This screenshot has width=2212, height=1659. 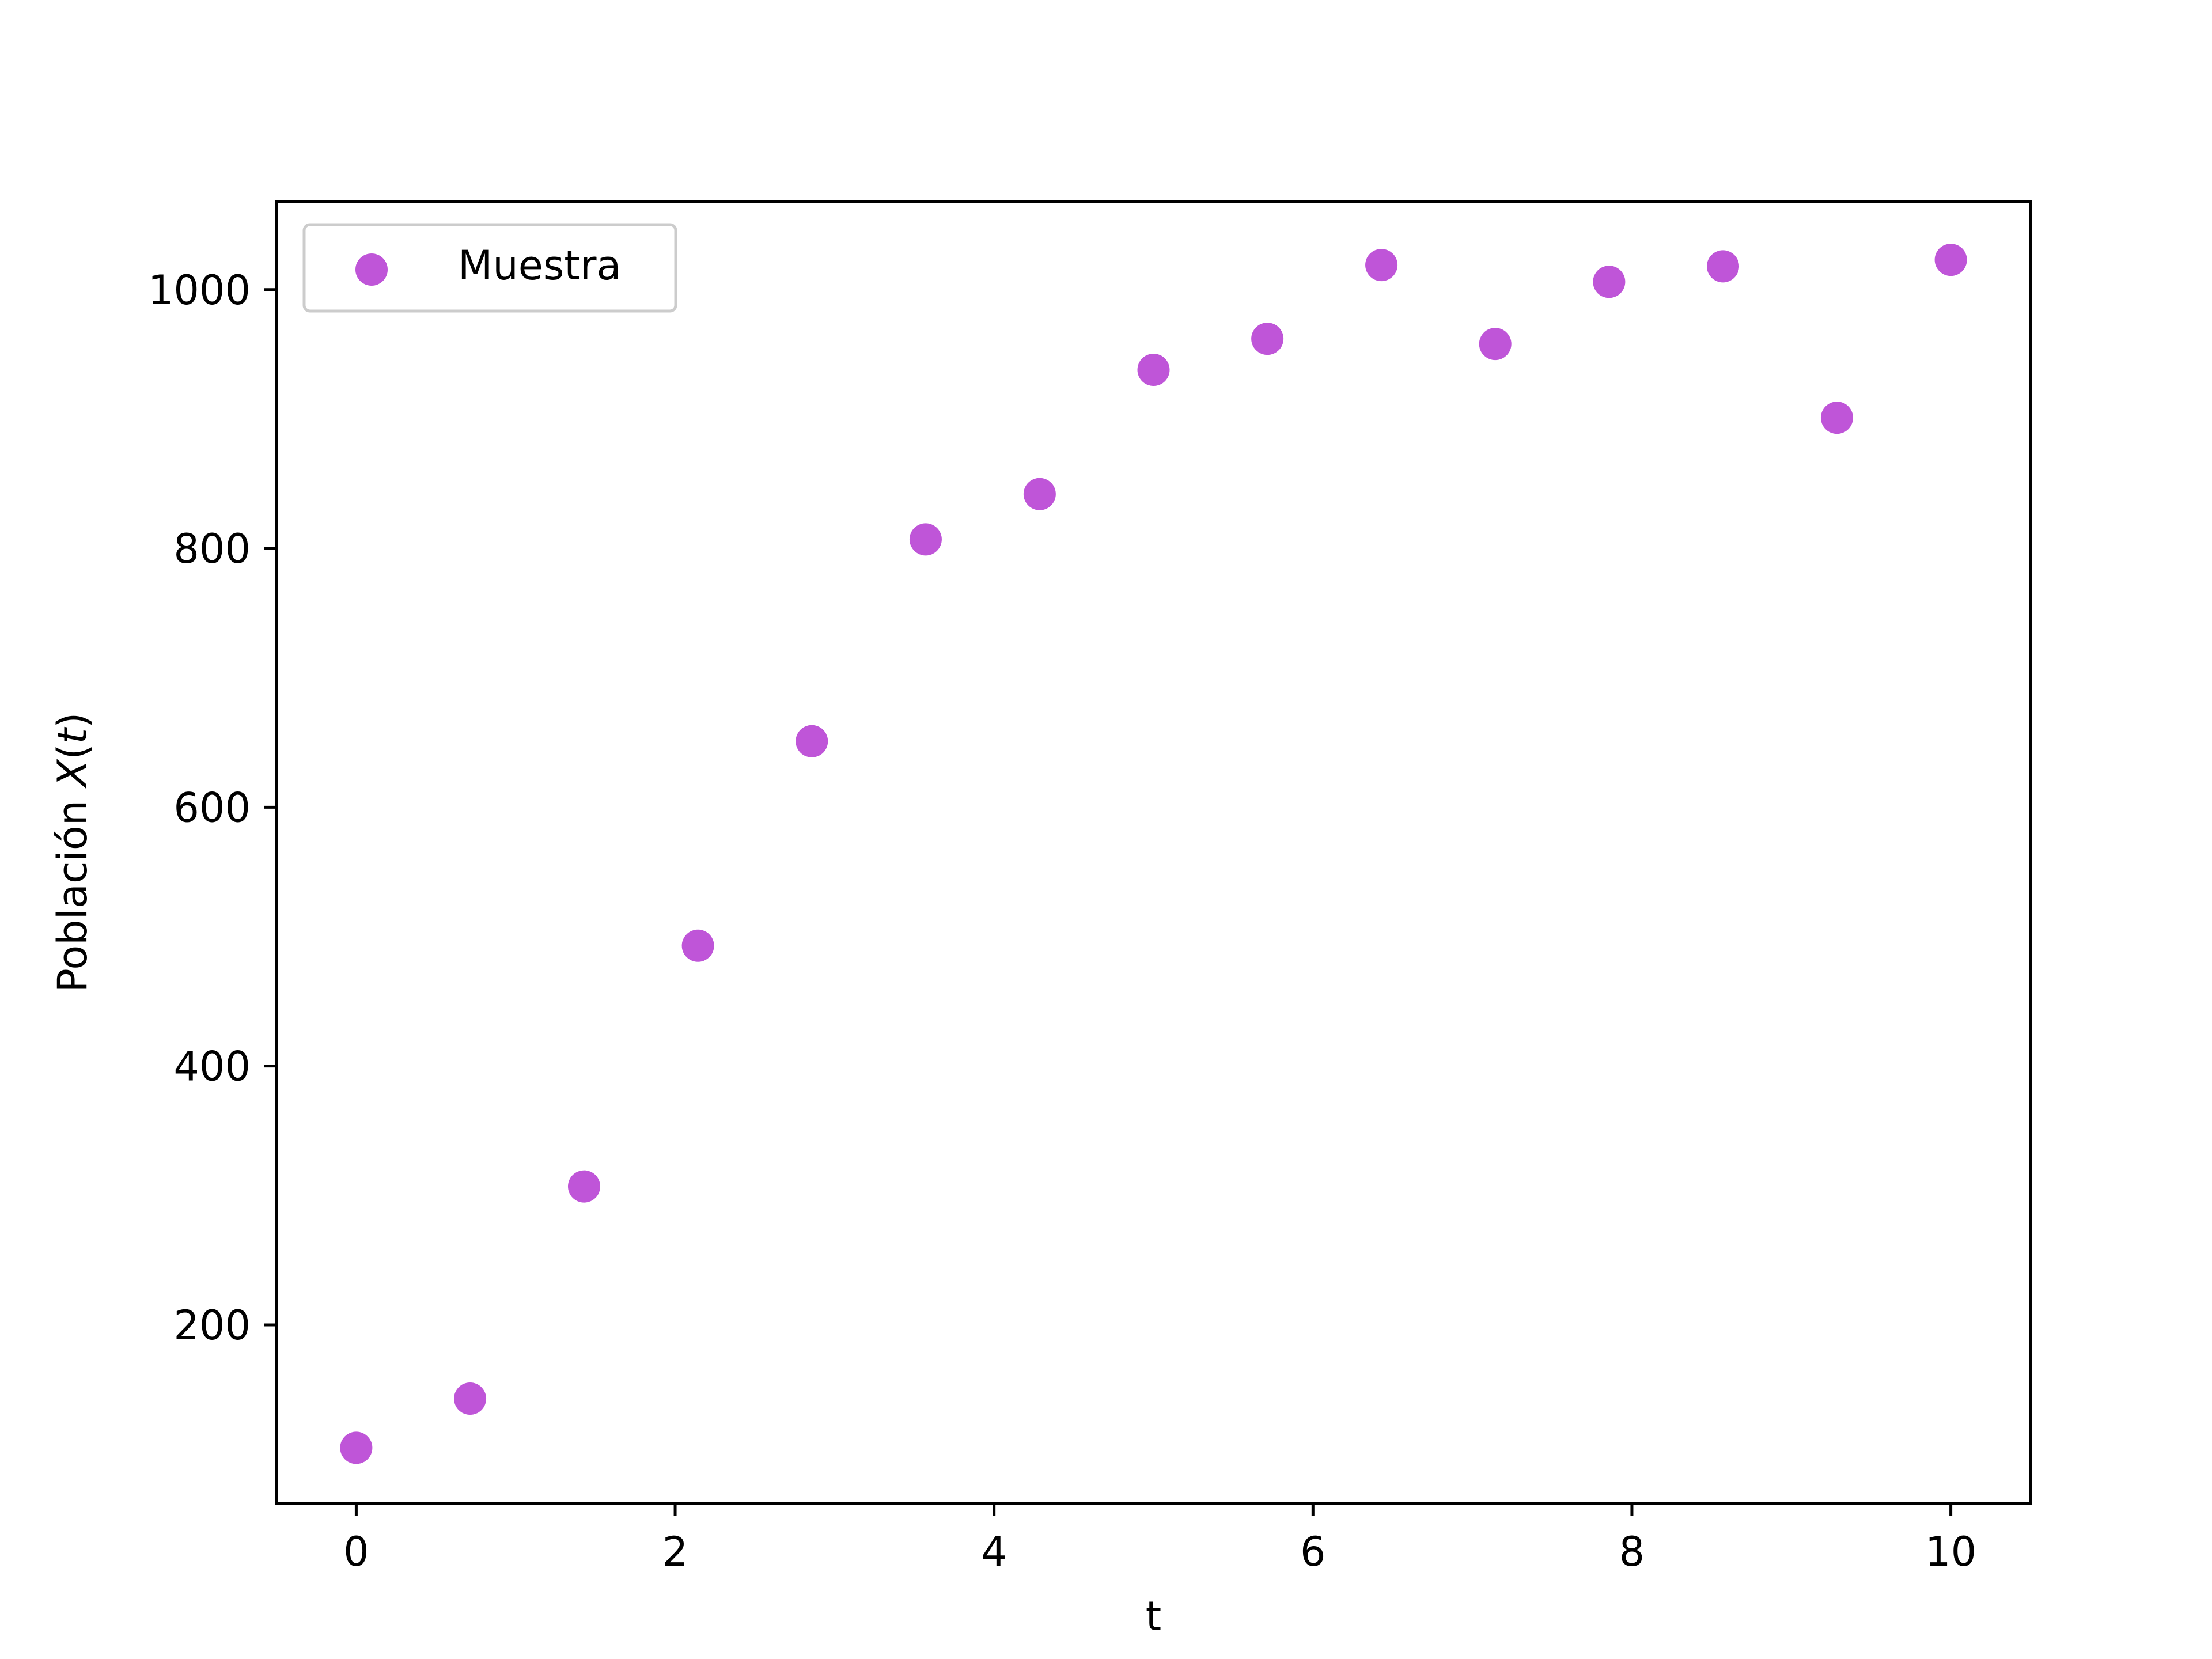 What do you see at coordinates (675, 1551) in the screenshot?
I see `x-tick-label: 2` at bounding box center [675, 1551].